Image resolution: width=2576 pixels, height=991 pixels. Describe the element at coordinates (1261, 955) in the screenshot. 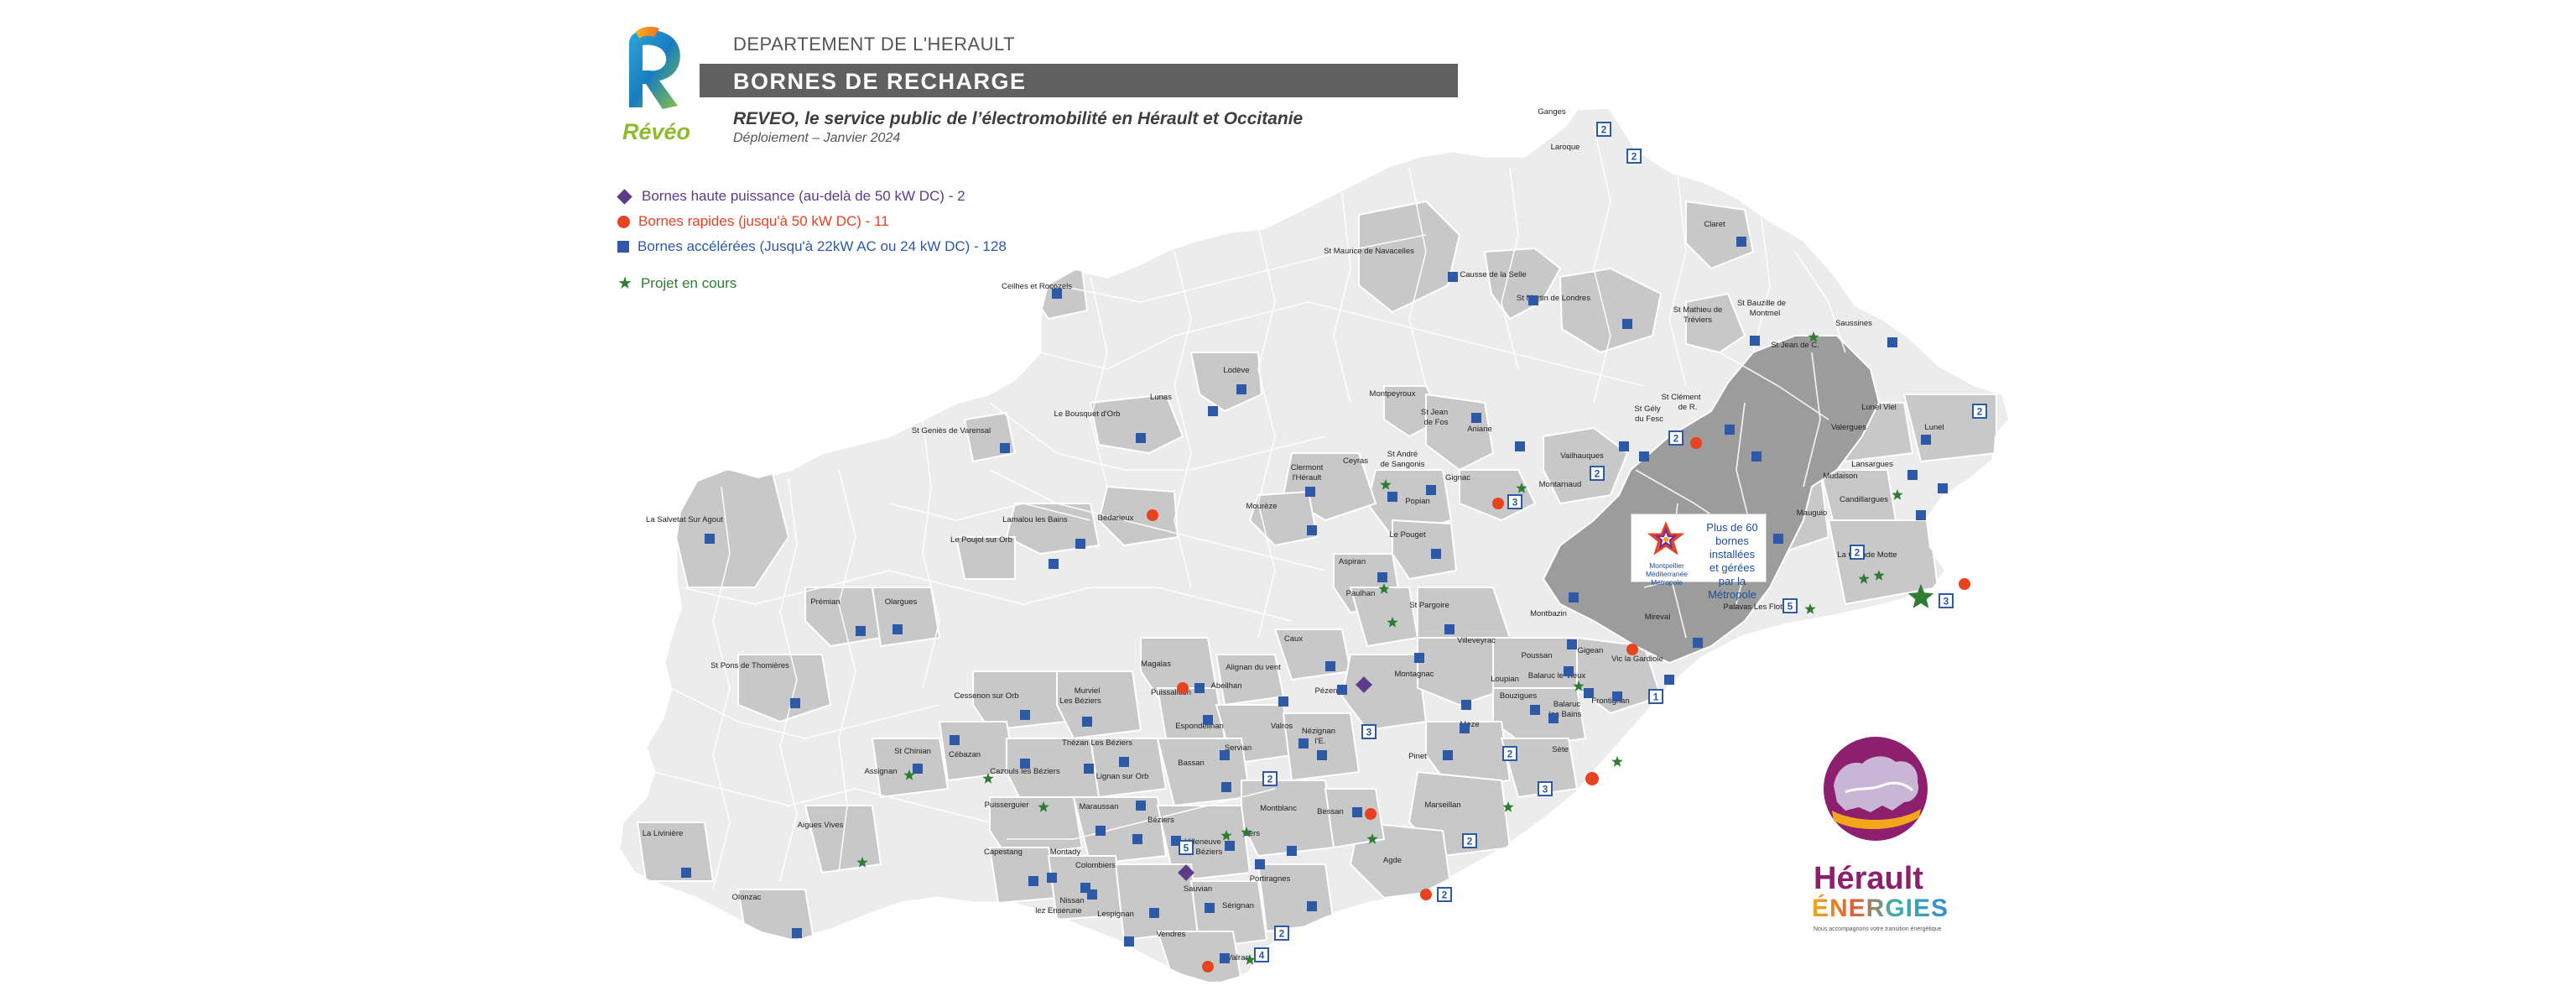

I see `charger-count-marker: 4` at that location.